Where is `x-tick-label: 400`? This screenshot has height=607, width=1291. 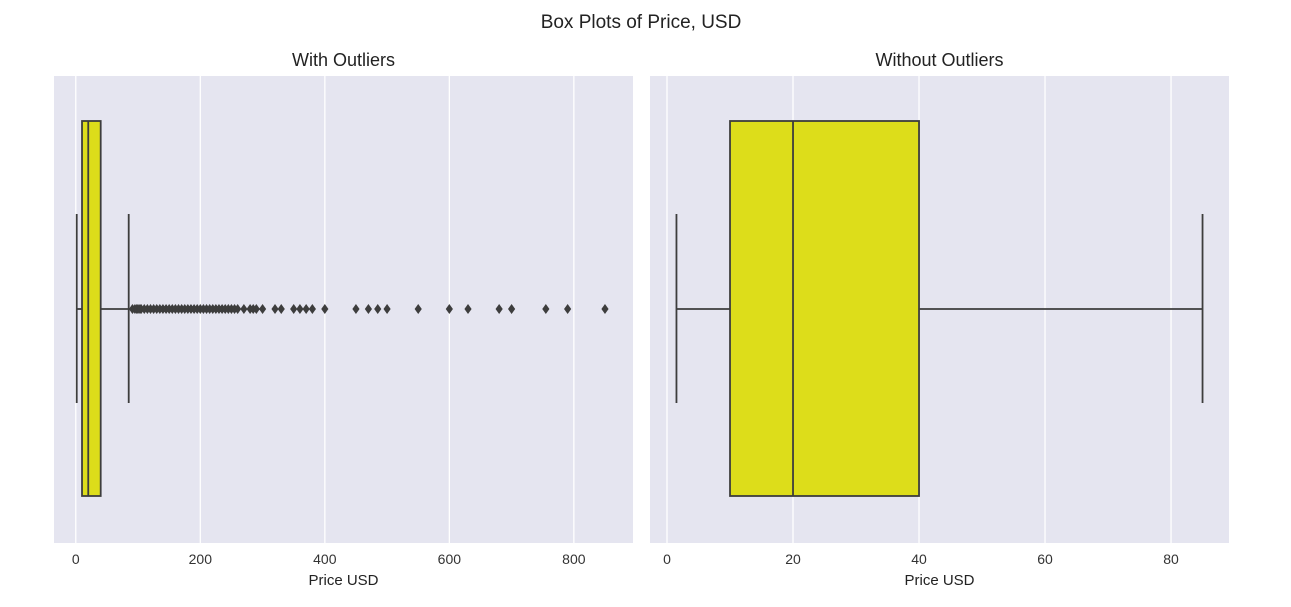
x-tick-label: 400 is located at coordinates (325, 559).